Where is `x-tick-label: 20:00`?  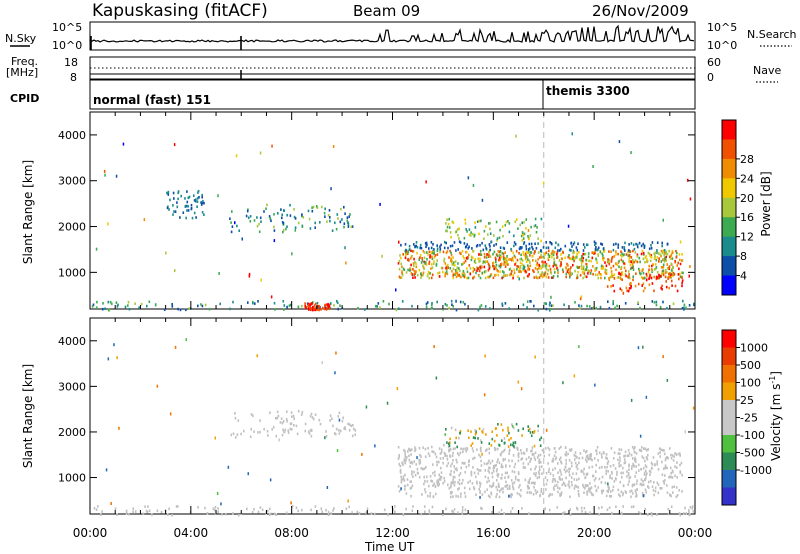
x-tick-label: 20:00 is located at coordinates (594, 533).